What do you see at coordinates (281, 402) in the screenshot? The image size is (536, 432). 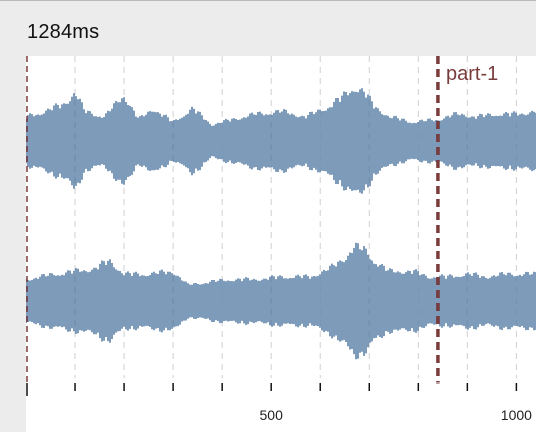 I see `timeline-ruler: 500 1000` at bounding box center [281, 402].